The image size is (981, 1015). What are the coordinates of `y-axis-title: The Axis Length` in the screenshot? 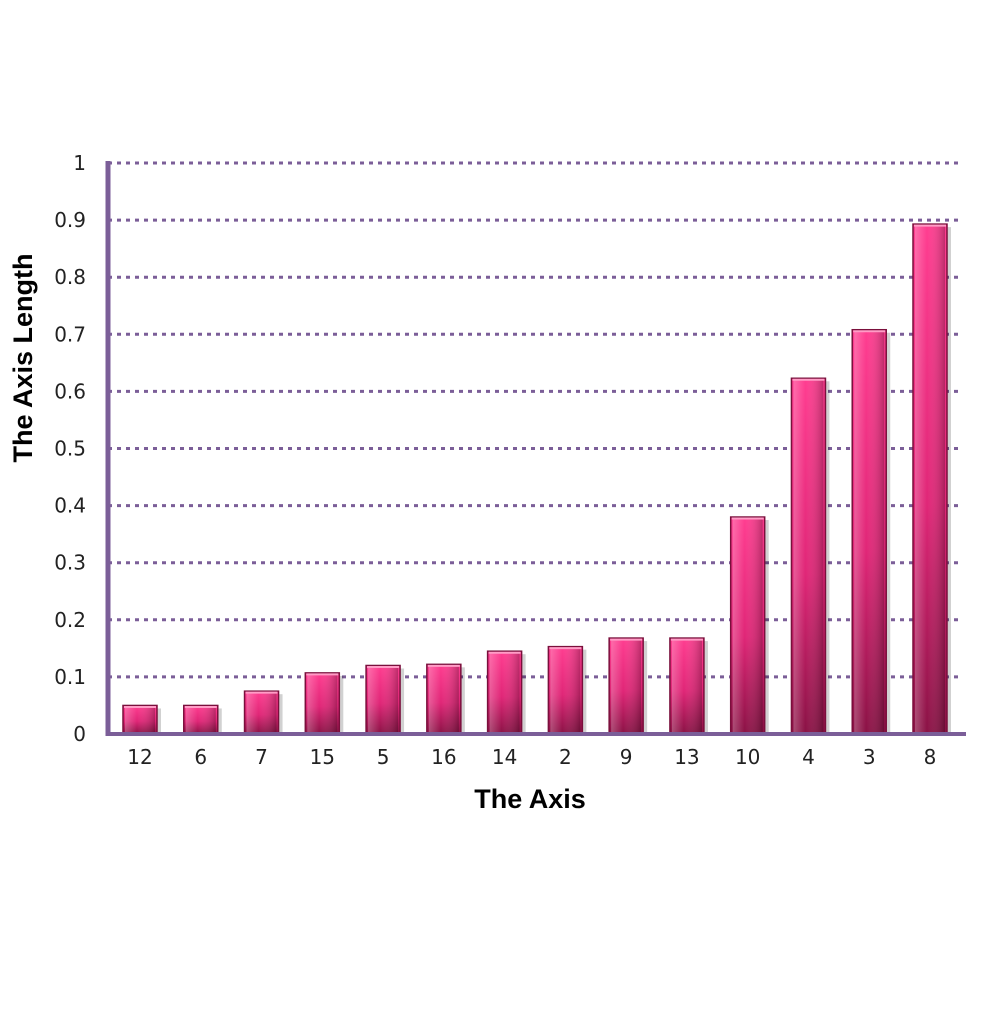 It's located at (23, 357).